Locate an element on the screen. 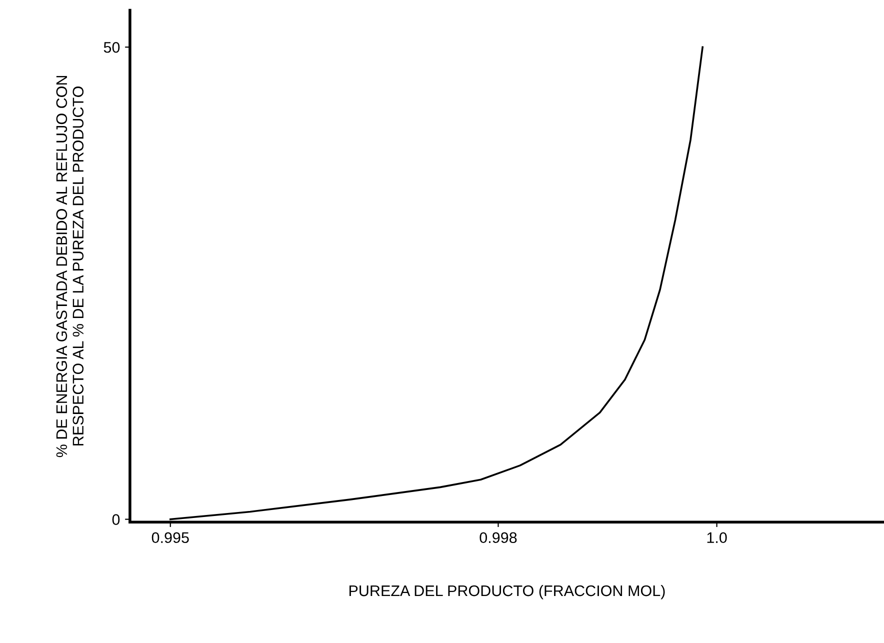 This screenshot has height=643, width=884. y-tick-label: 0 is located at coordinates (116, 519).